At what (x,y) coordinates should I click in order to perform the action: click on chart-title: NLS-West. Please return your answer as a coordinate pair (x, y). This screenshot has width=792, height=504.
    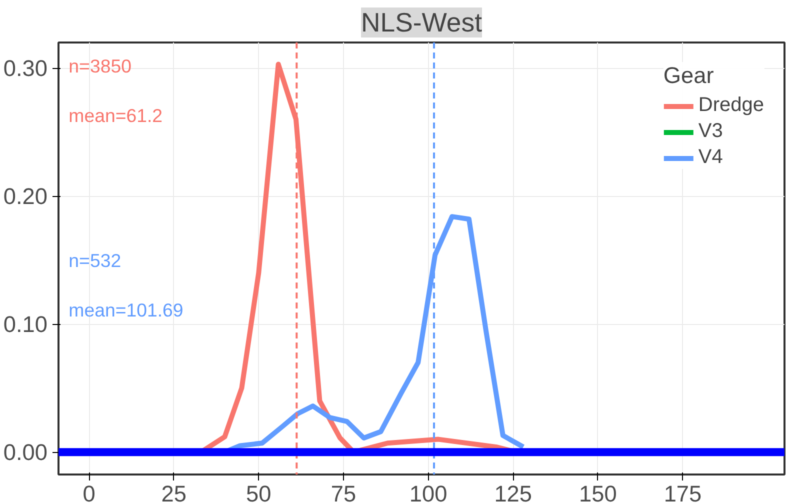
    Looking at the image, I should click on (422, 23).